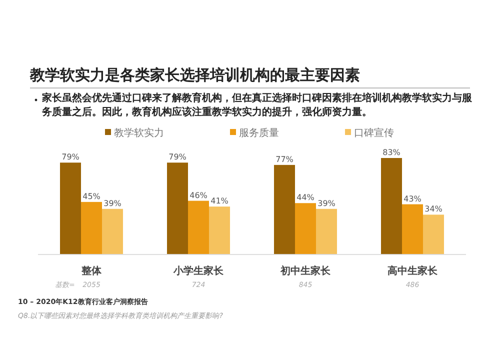  Describe the element at coordinates (305, 197) in the screenshot. I see `data-label: 44%` at that location.